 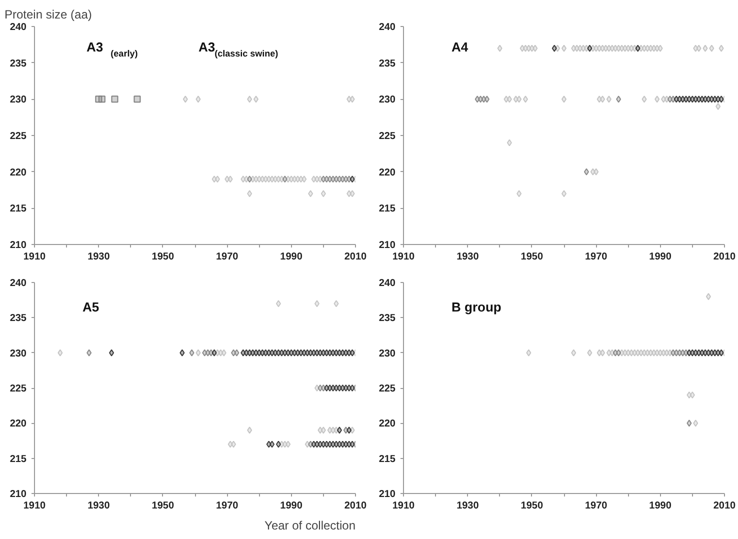 I want to click on text: A5, so click(x=91, y=307).